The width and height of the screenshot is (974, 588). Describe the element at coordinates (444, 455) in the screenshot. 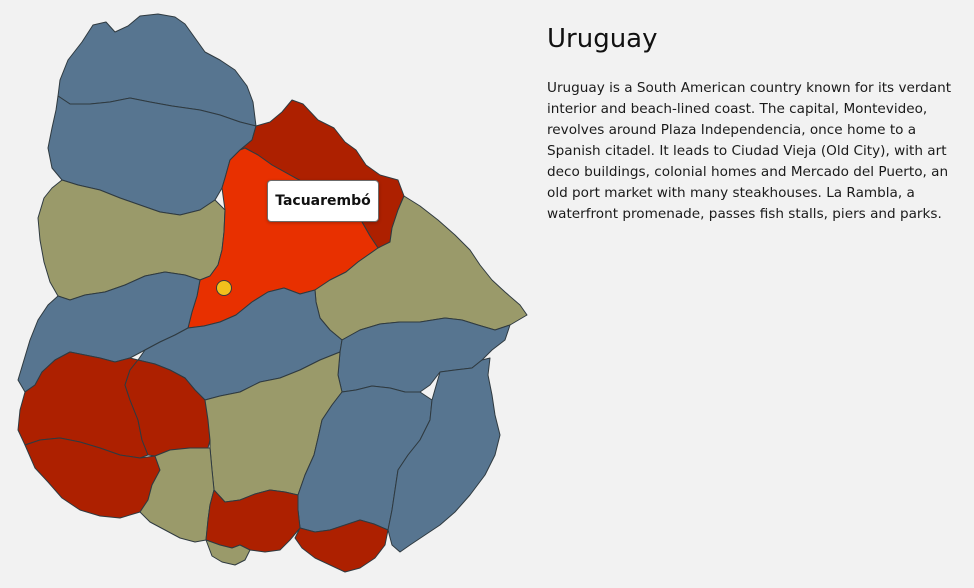

I see `department-rocha` at that location.